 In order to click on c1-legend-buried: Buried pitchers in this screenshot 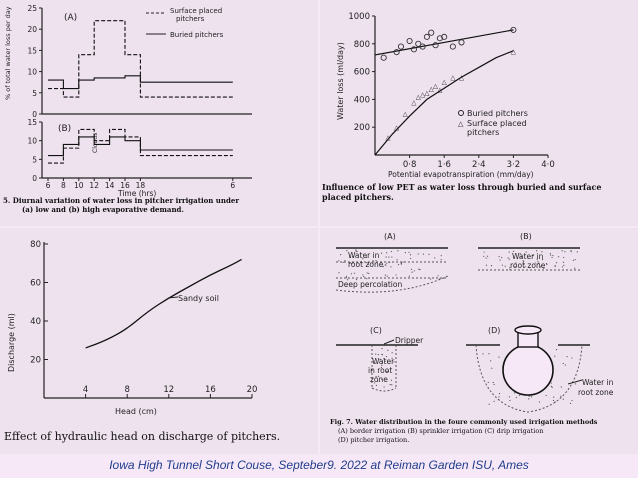, I will do `click(197, 35)`.